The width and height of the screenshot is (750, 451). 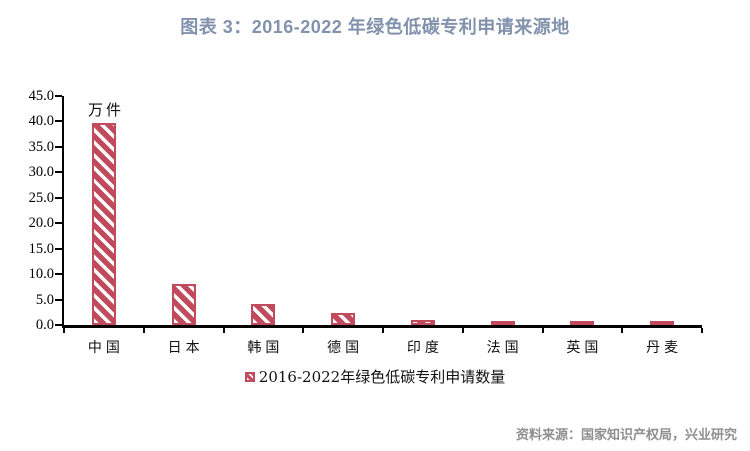 What do you see at coordinates (106, 110) in the screenshot?
I see `y-axis-unit-label: 万件` at bounding box center [106, 110].